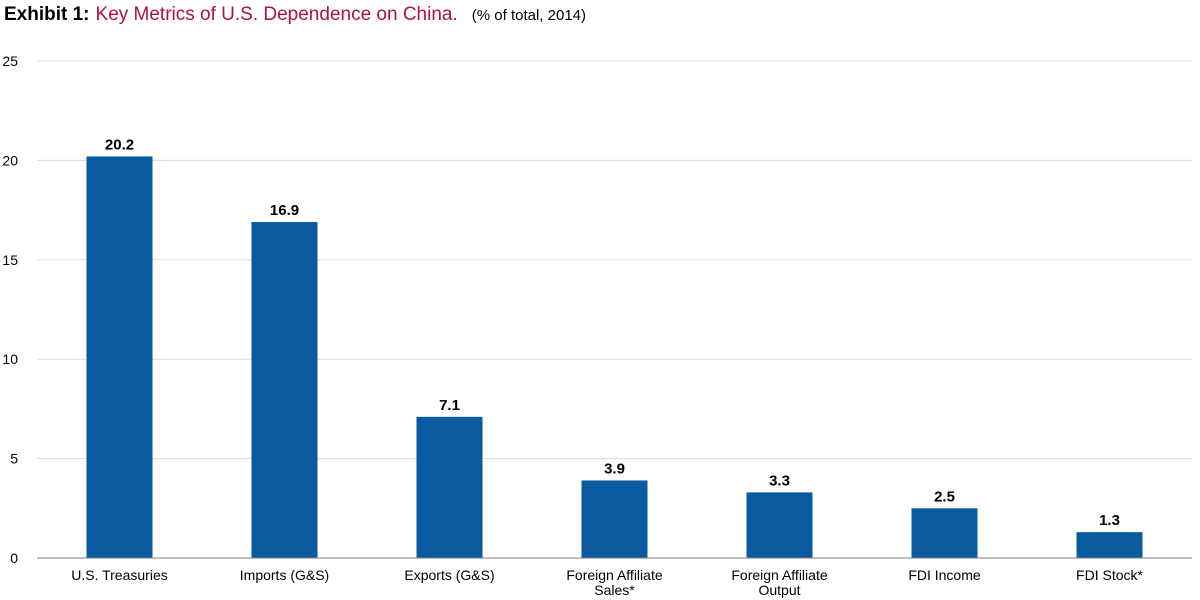 This screenshot has height=600, width=1200. Describe the element at coordinates (779, 590) in the screenshot. I see `x-tick-label-line: Output` at that location.